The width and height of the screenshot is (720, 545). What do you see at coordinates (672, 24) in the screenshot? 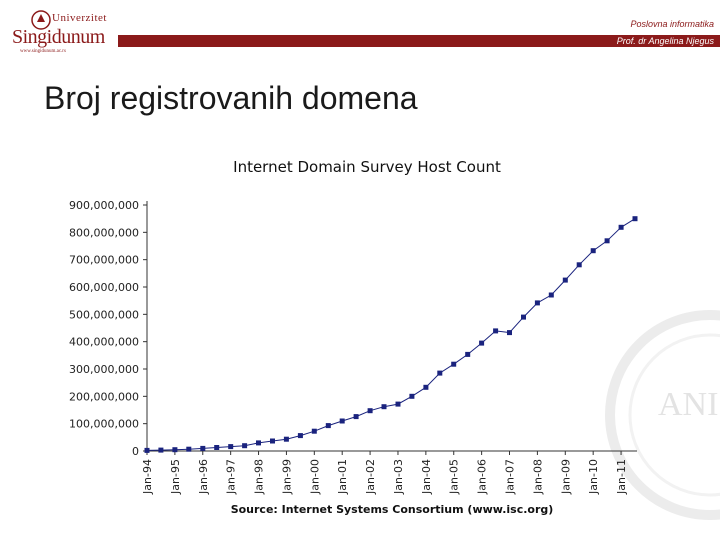
I see `course-name: Poslovna informatika` at bounding box center [672, 24].